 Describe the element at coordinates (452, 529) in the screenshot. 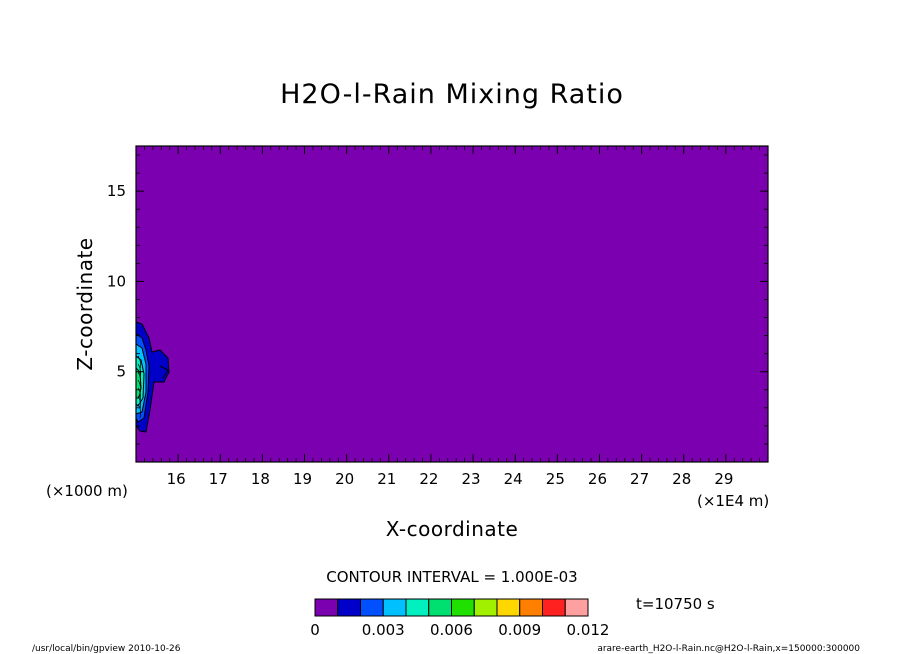

I see `x-axis-label: X-coordinate` at that location.